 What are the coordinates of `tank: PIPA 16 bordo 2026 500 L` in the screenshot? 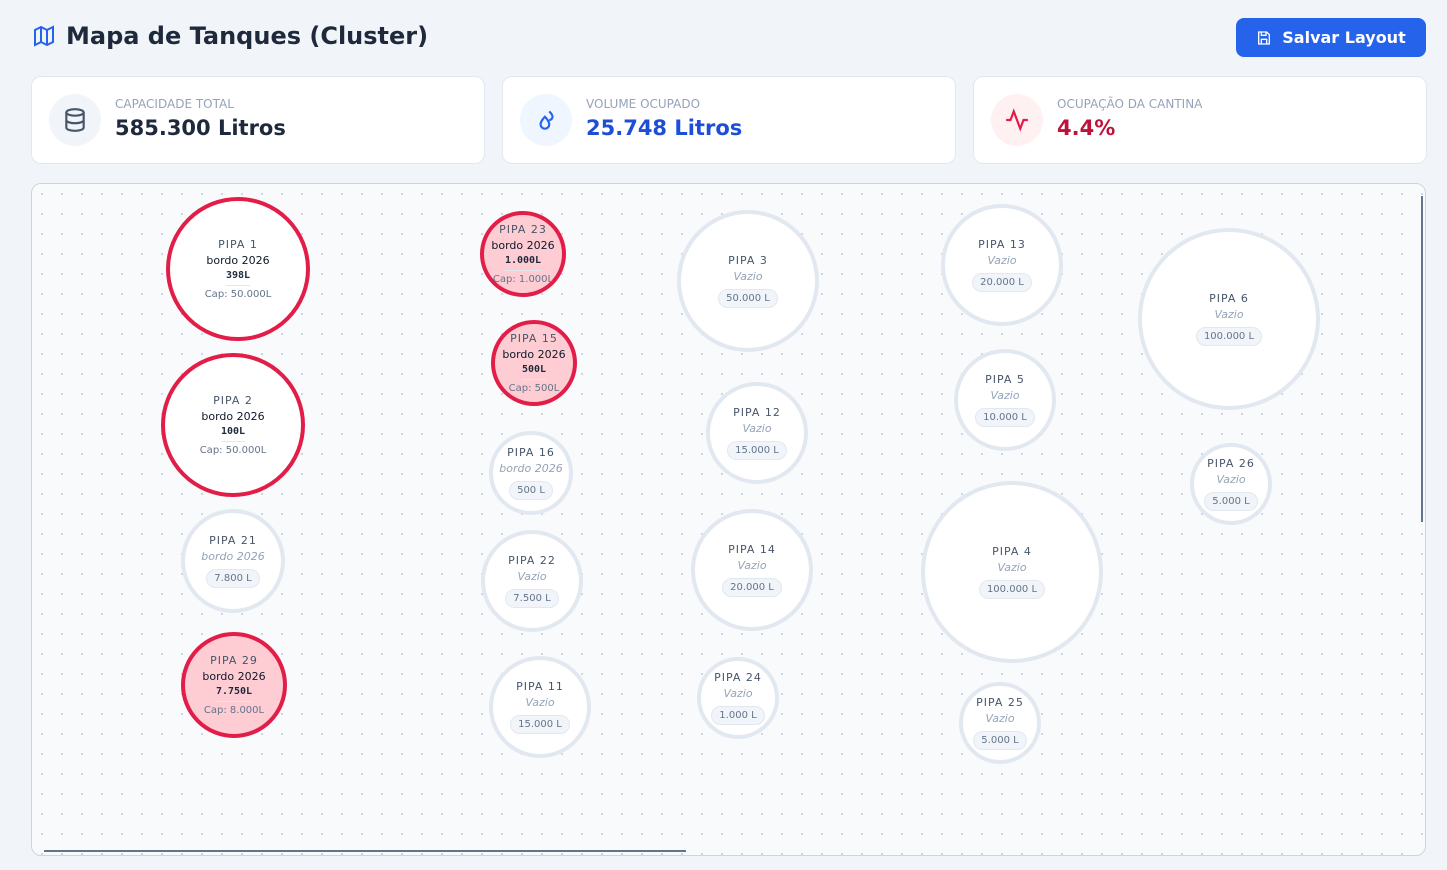 It's located at (531, 473).